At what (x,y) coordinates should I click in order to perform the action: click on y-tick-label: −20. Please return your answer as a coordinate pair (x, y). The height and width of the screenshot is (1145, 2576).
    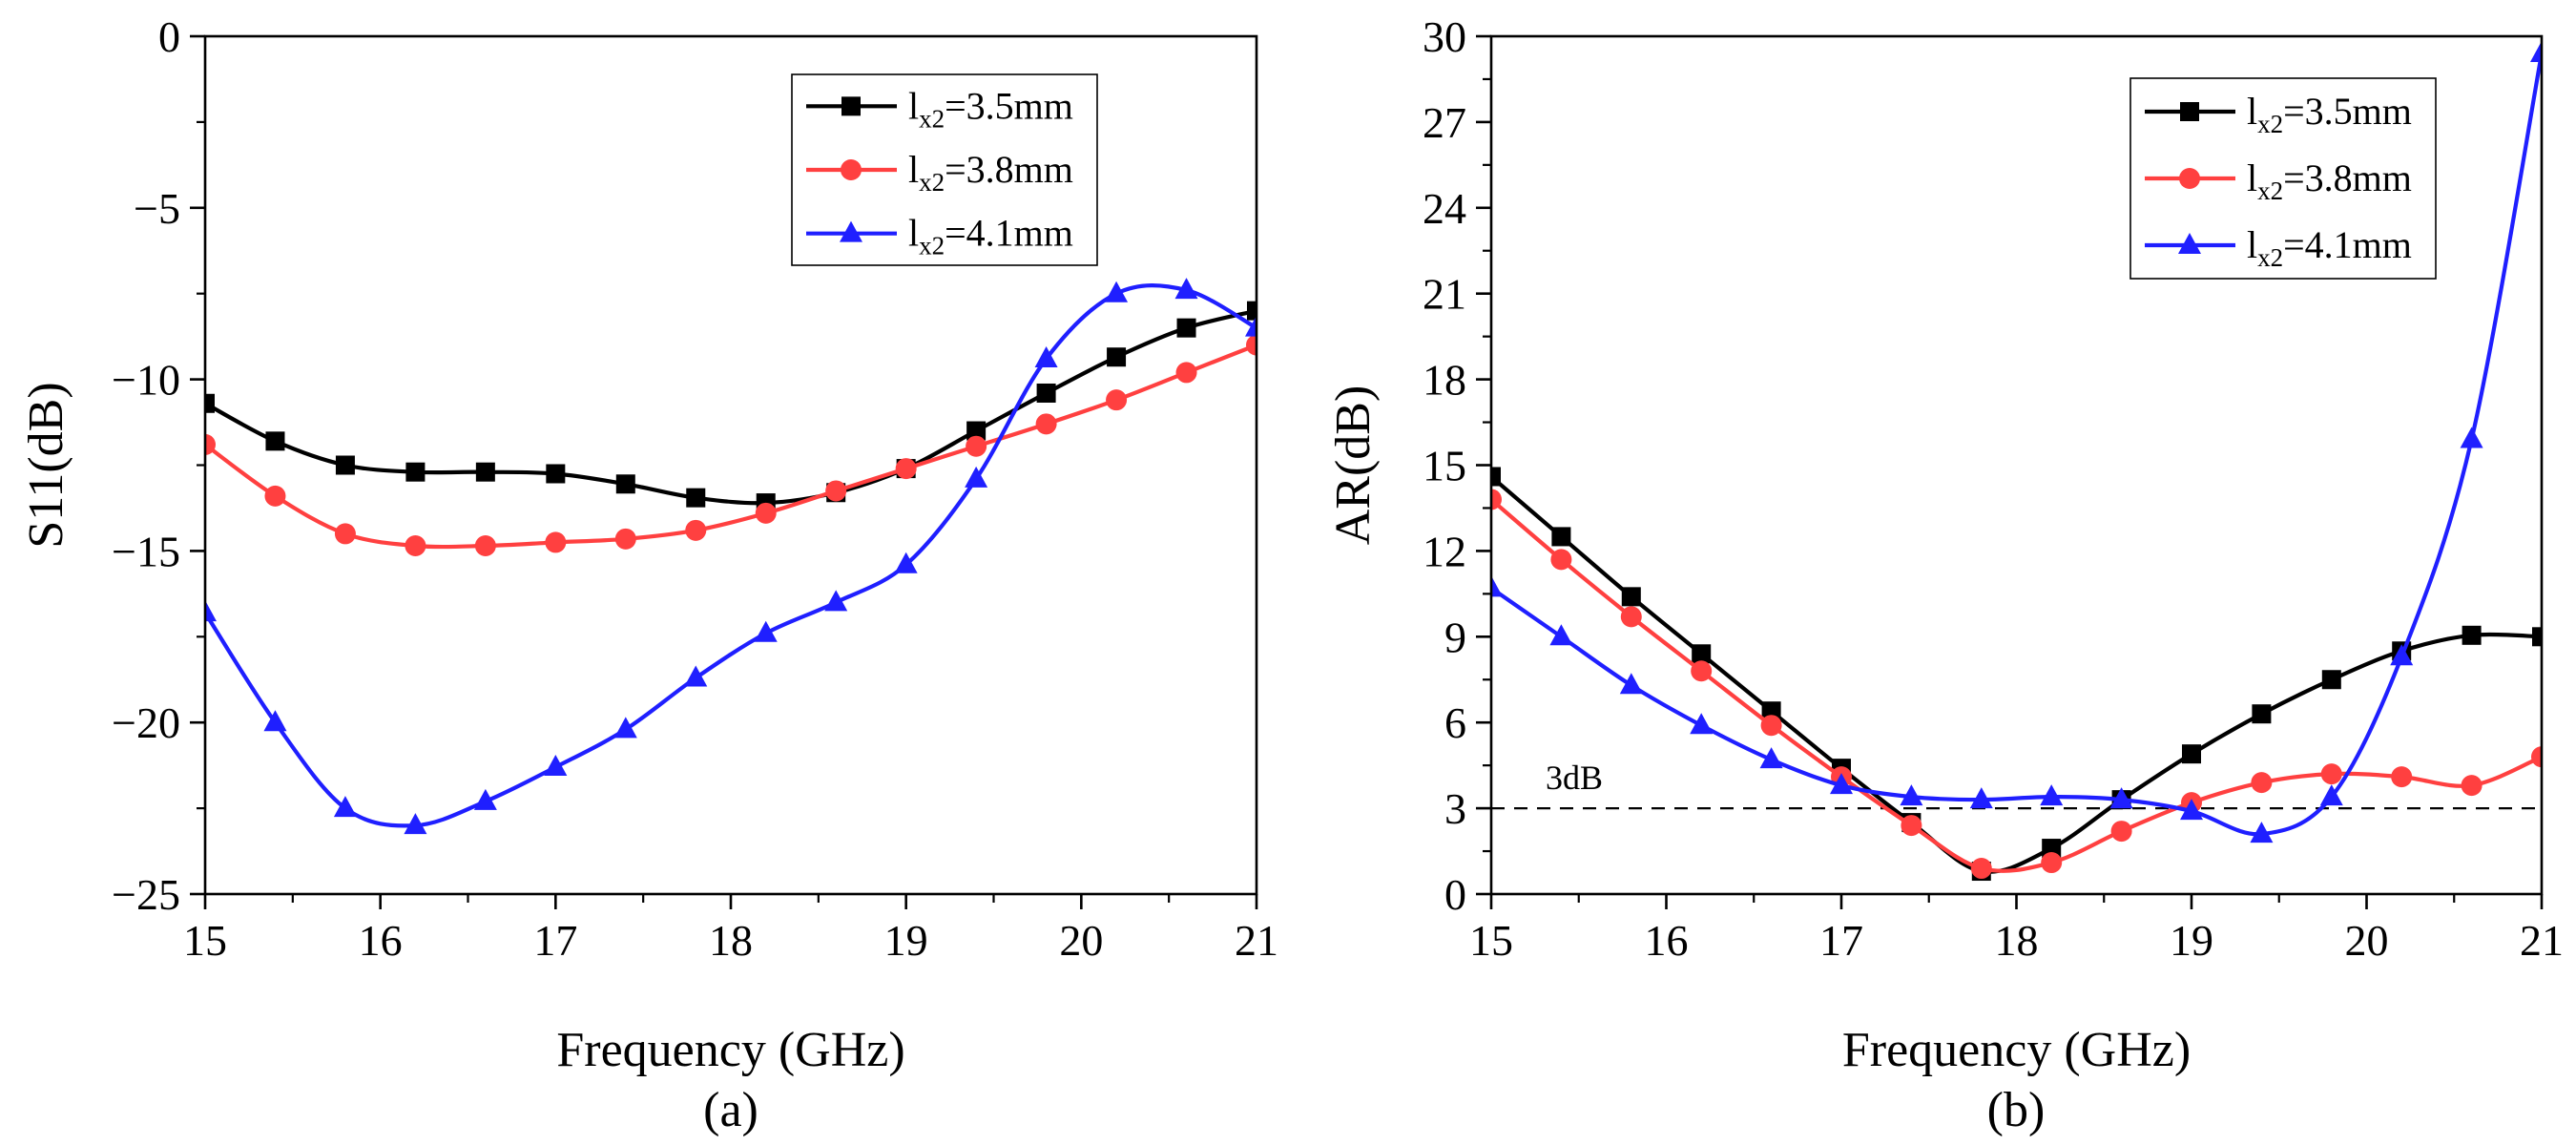
    Looking at the image, I should click on (146, 722).